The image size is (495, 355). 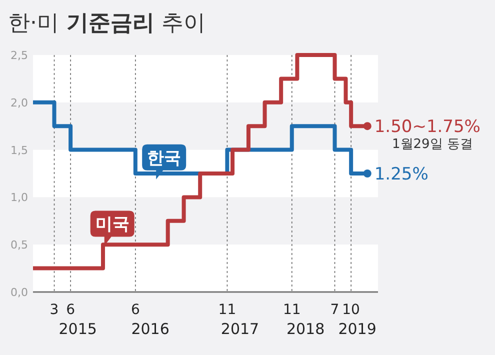 I want to click on text: 2016, so click(x=150, y=329).